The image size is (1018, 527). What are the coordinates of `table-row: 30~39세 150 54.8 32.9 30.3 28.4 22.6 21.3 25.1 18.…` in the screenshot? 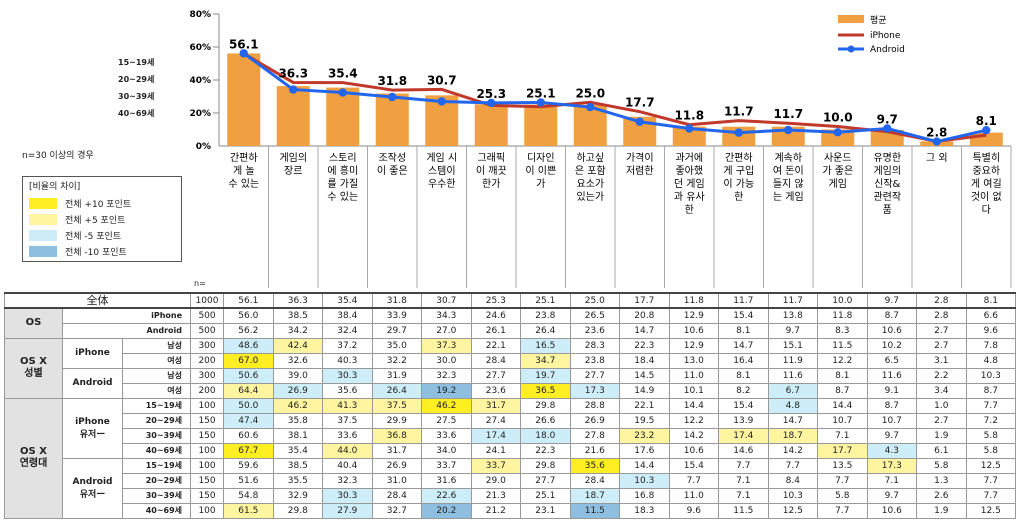 It's located at (511, 495).